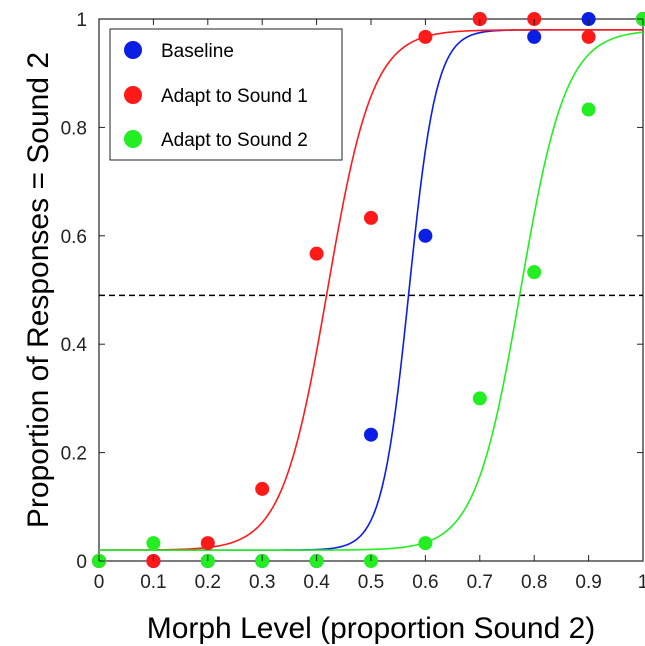  What do you see at coordinates (371, 628) in the screenshot?
I see `x-axis-label: Morph Level (proportion Sound 2)` at bounding box center [371, 628].